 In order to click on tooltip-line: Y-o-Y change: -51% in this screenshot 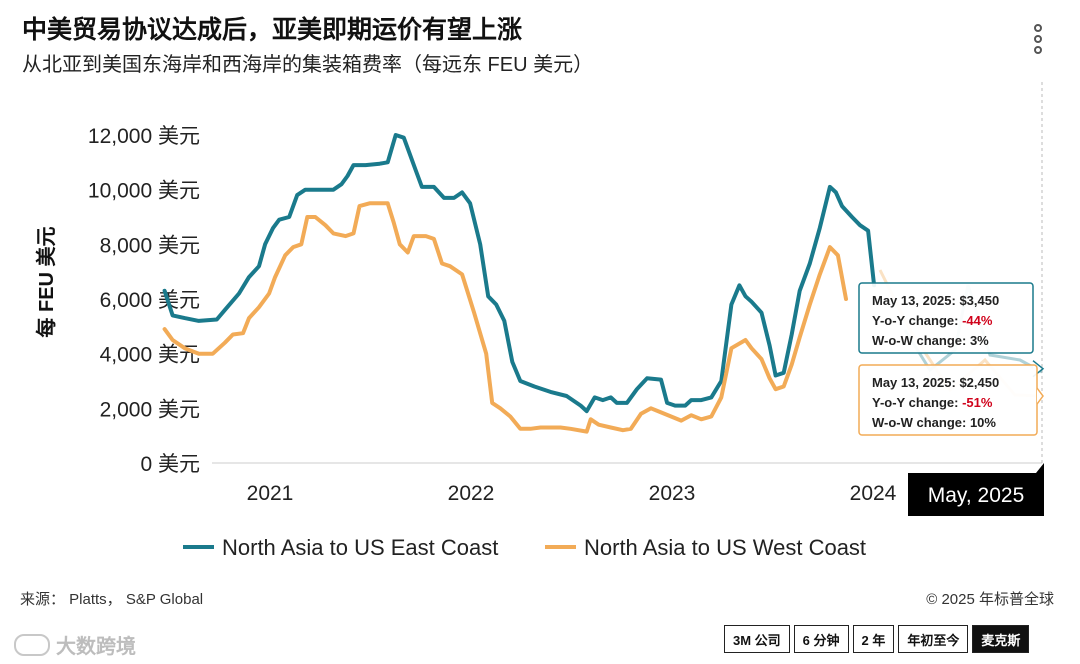, I will do `click(932, 402)`.